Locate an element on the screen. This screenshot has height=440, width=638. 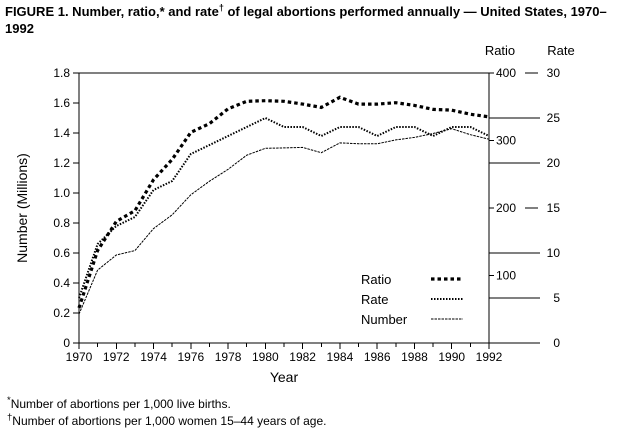
rate-tick-label: 20 is located at coordinates (554, 163).